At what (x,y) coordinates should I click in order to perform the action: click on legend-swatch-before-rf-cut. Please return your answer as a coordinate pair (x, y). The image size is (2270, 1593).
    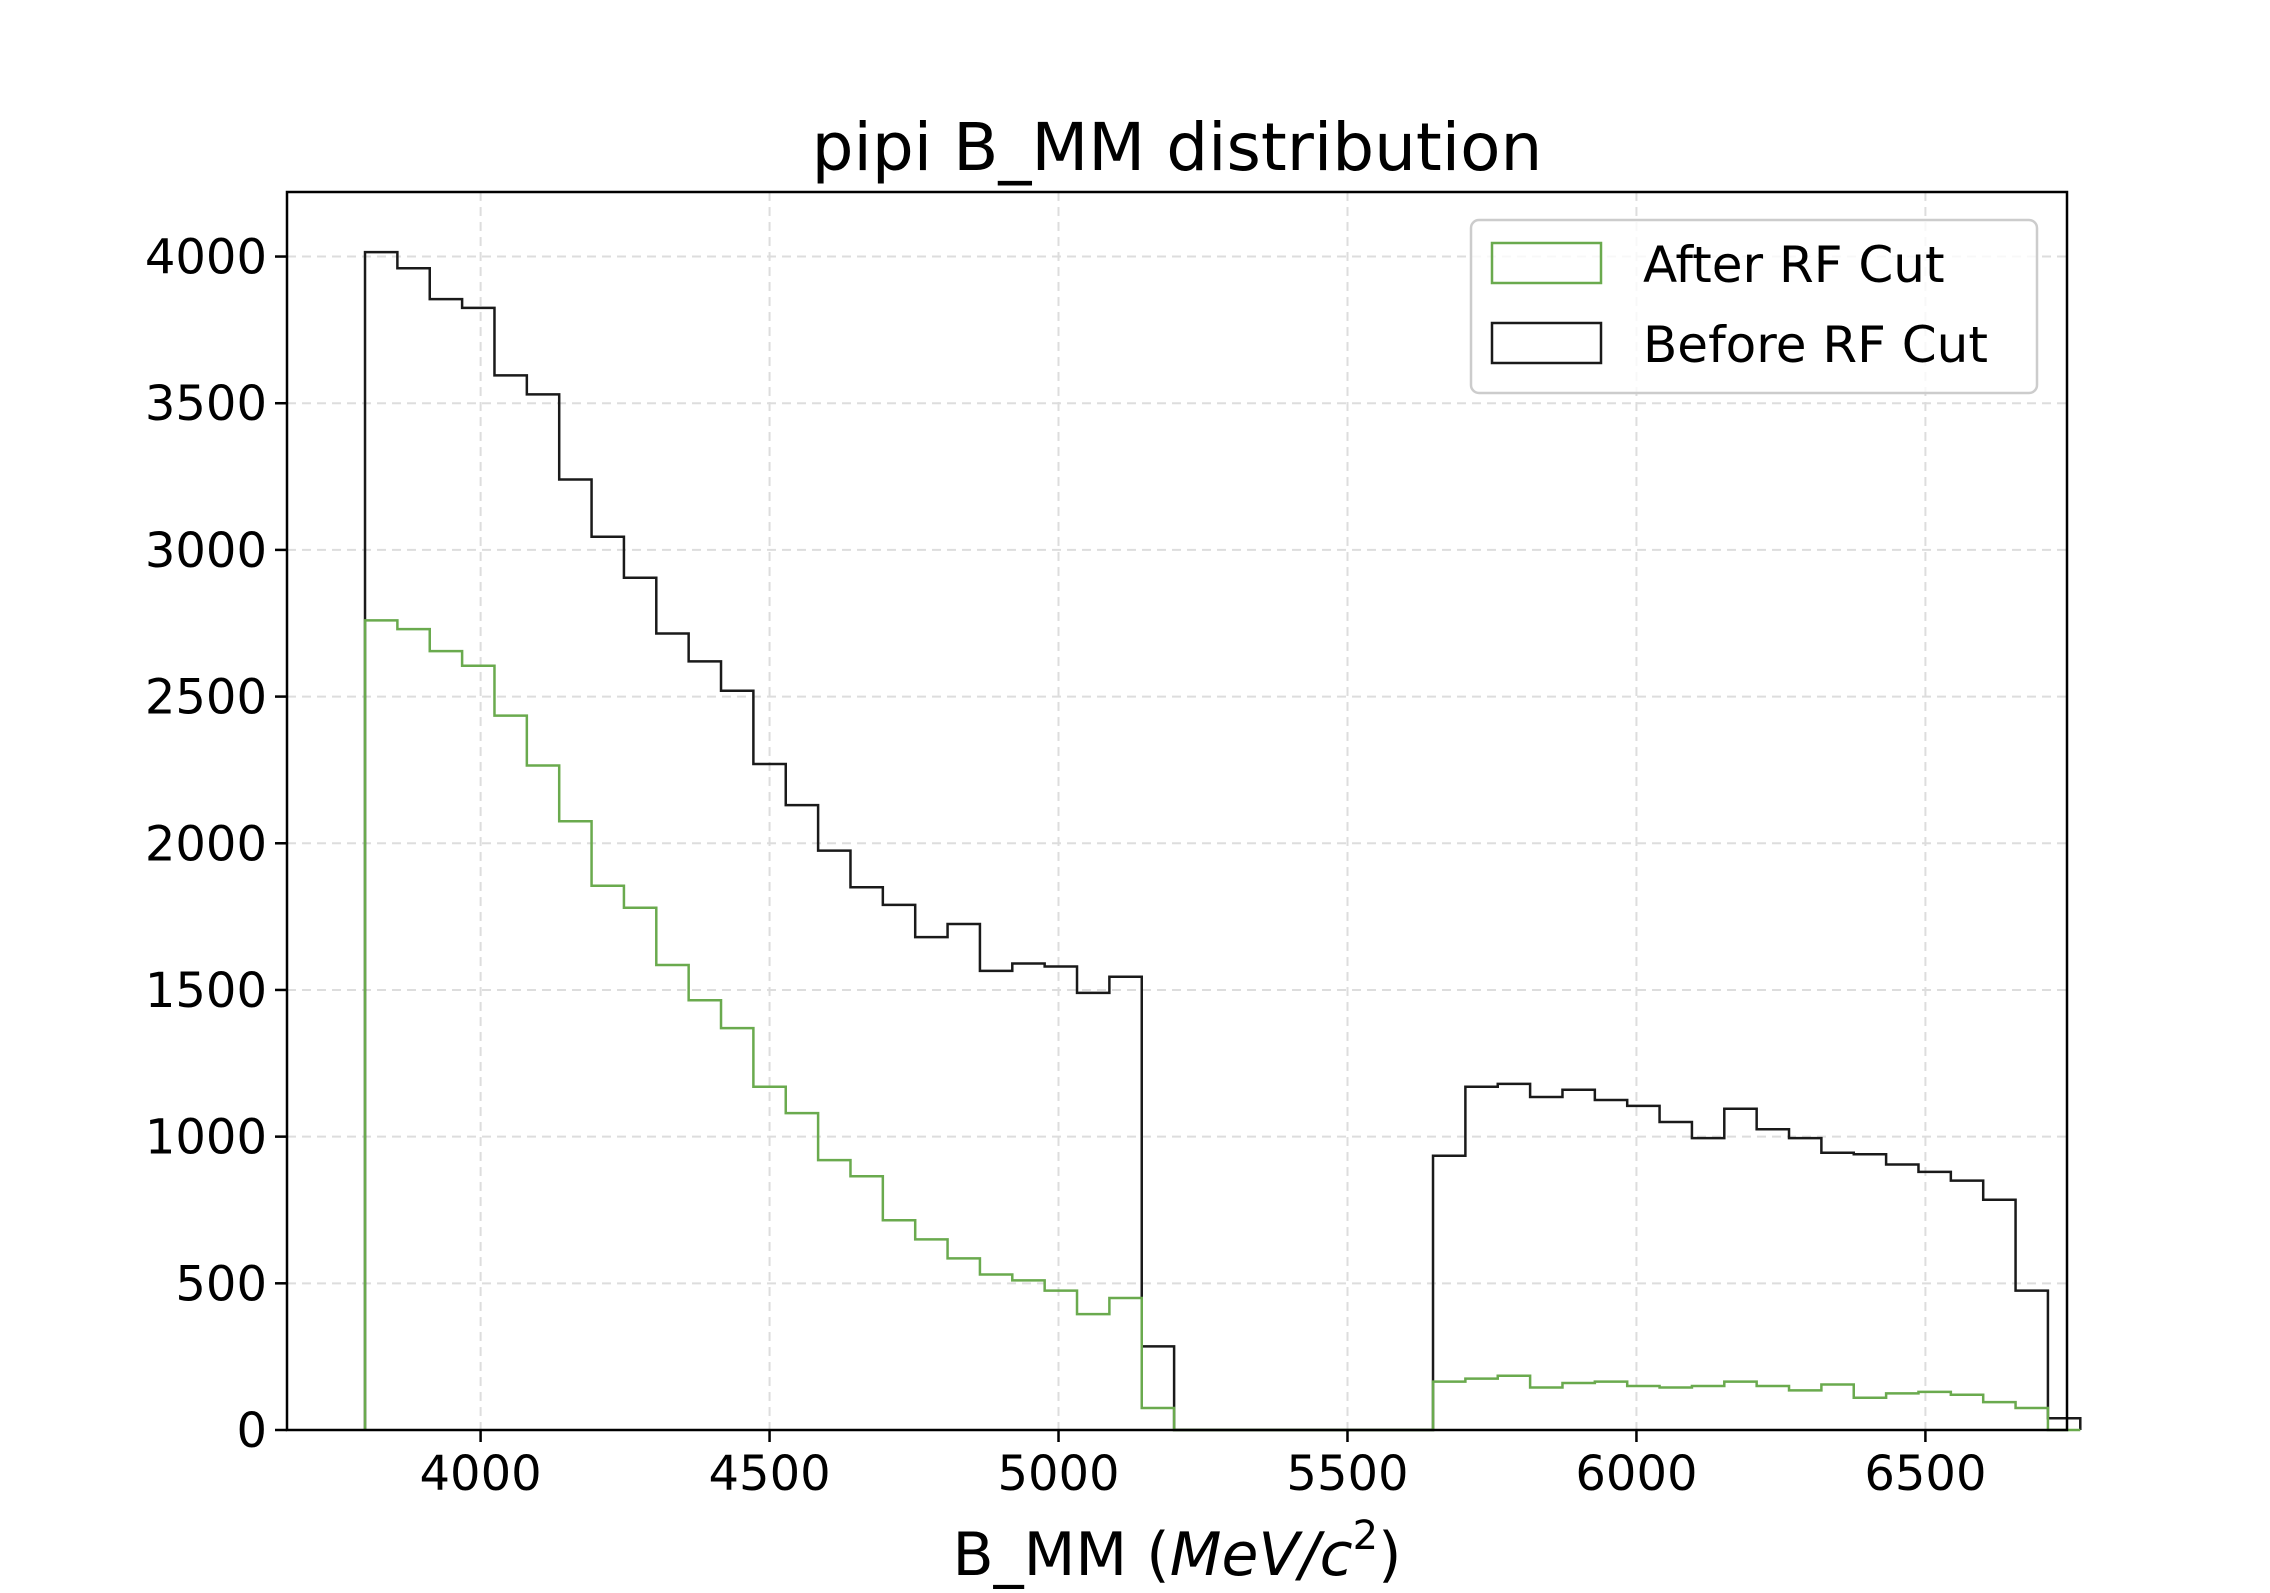
    Looking at the image, I should click on (1546, 343).